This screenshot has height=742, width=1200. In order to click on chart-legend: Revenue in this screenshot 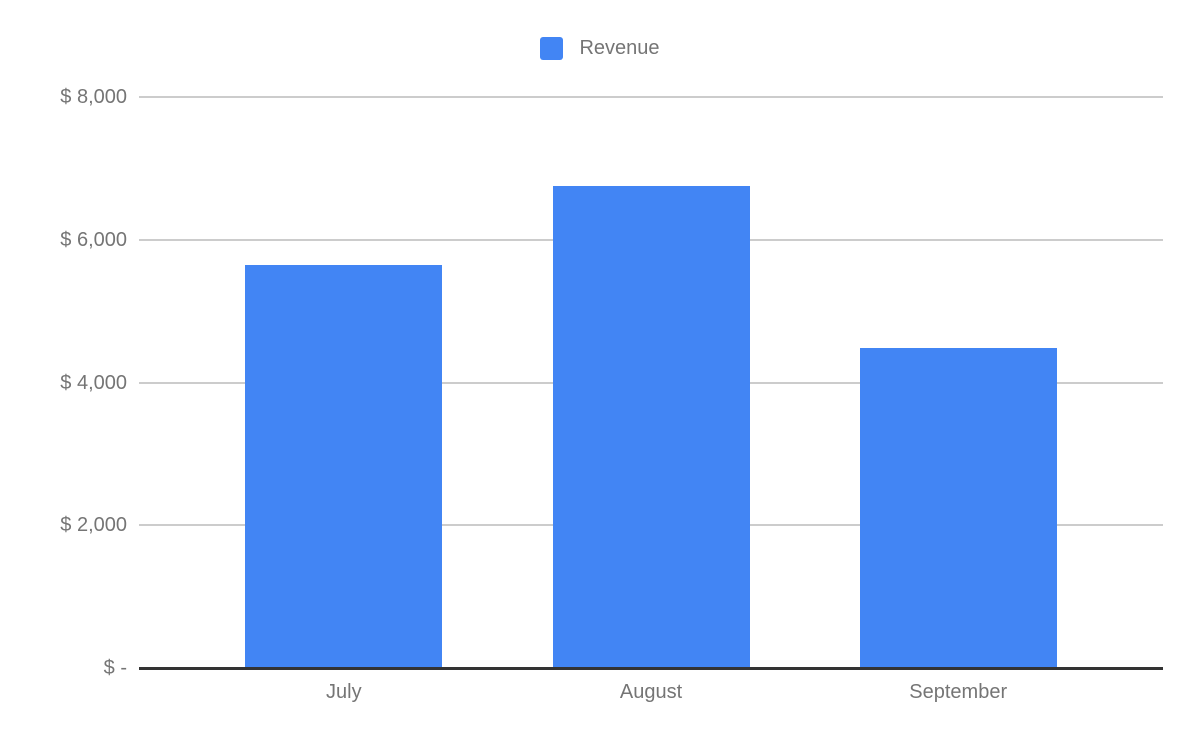, I will do `click(600, 48)`.